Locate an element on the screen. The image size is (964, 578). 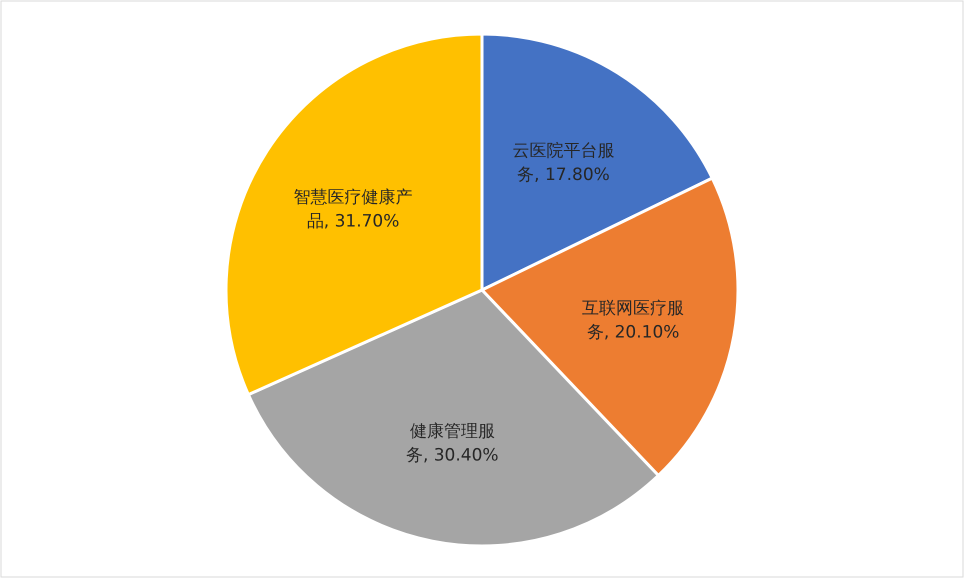
slice-label: 互联网医疗服务, 20.10% is located at coordinates (633, 320).